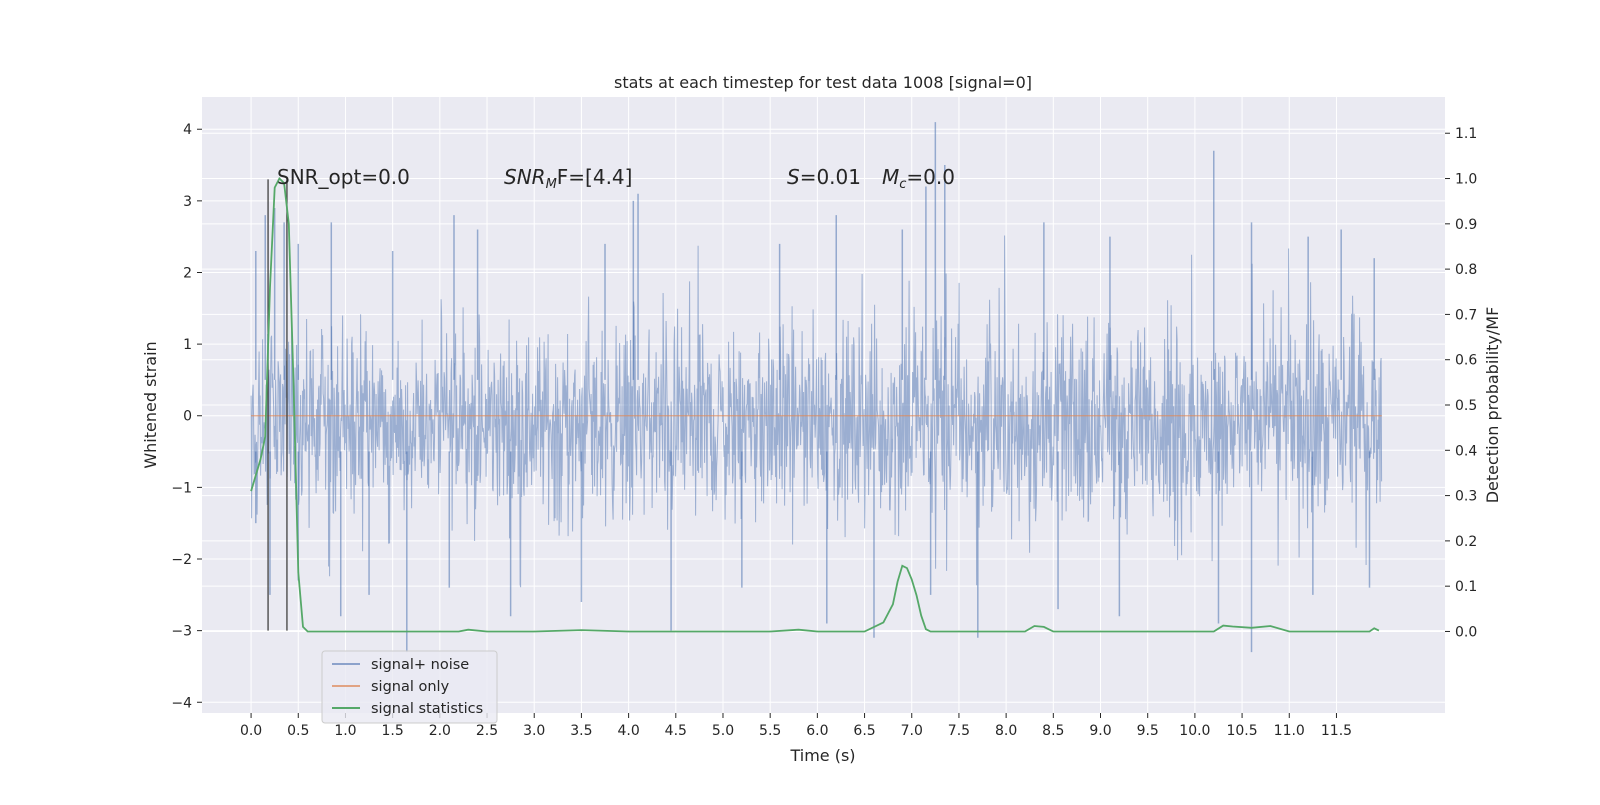 This screenshot has height=805, width=1600. What do you see at coordinates (1466, 497) in the screenshot?
I see `y2-tick-label-3: 0.3` at bounding box center [1466, 497].